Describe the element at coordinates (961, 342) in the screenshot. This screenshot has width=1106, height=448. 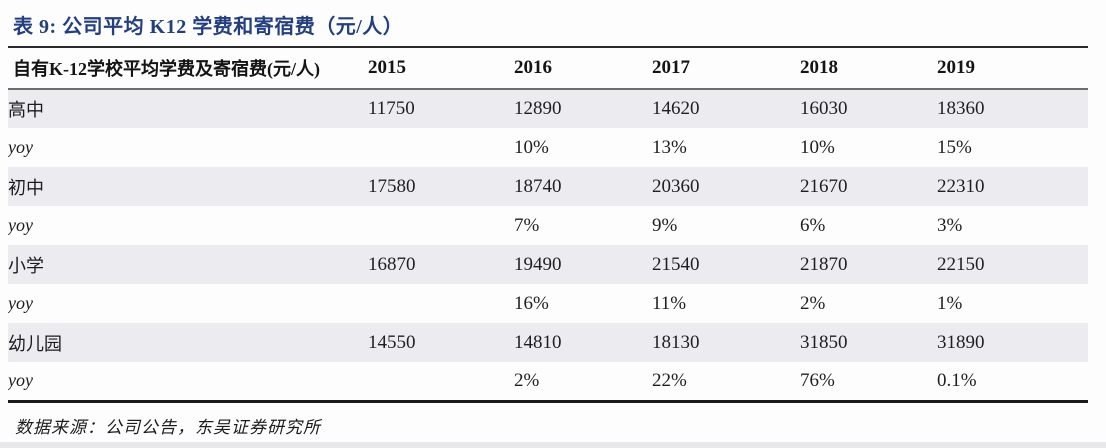
I see `cell-value: 31890` at that location.